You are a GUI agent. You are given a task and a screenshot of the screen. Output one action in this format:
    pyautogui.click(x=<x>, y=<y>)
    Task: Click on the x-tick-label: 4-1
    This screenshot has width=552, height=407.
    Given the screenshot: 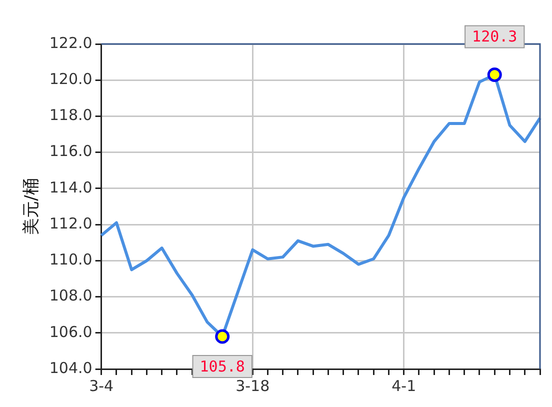 What is the action you would take?
    pyautogui.click(x=404, y=385)
    